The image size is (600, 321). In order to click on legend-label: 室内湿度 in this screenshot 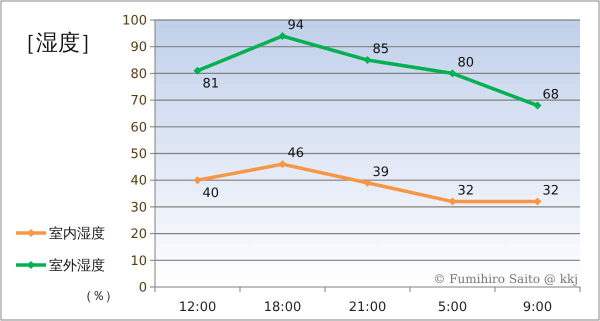, I will do `click(77, 234)`.